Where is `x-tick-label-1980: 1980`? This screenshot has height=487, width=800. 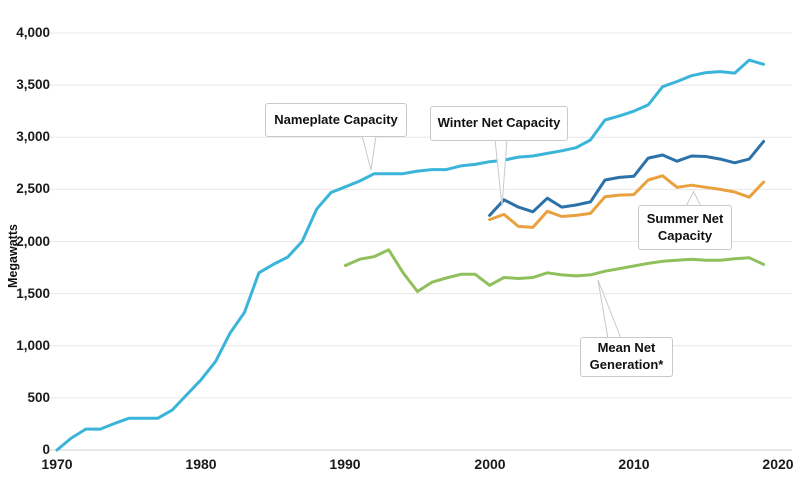
x-tick-label-1980: 1980 is located at coordinates (201, 464).